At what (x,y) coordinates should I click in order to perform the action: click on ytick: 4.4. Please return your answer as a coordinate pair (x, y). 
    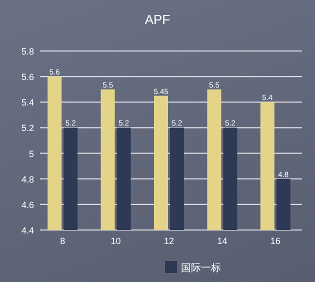
    Looking at the image, I should click on (27, 231).